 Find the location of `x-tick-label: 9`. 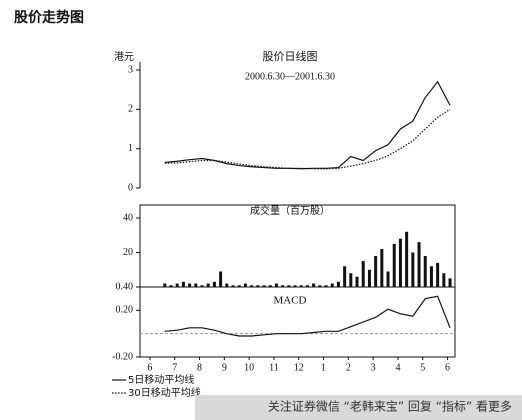

x-tick-label: 9 is located at coordinates (224, 367).